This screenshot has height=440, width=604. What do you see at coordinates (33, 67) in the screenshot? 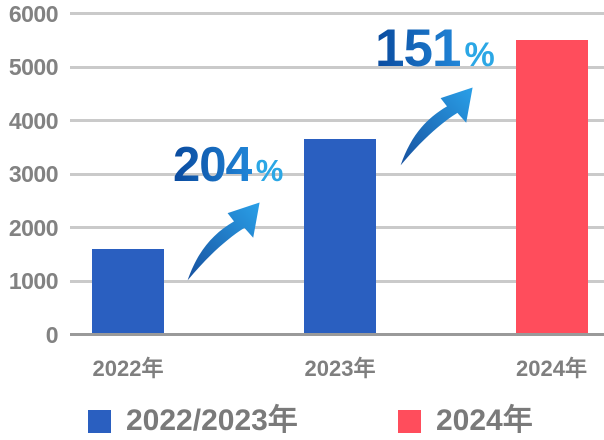
I see `y-axis-tick-label: 5000` at bounding box center [33, 67].